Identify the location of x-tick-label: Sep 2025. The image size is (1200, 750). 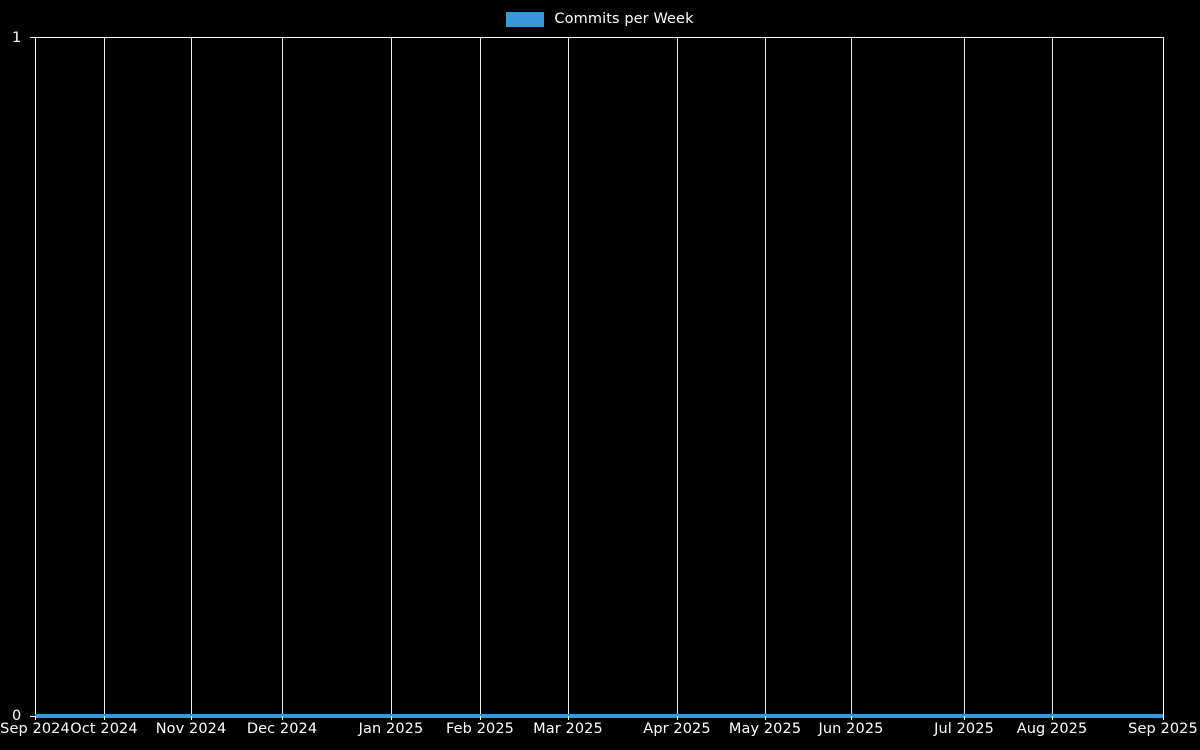
(1163, 729).